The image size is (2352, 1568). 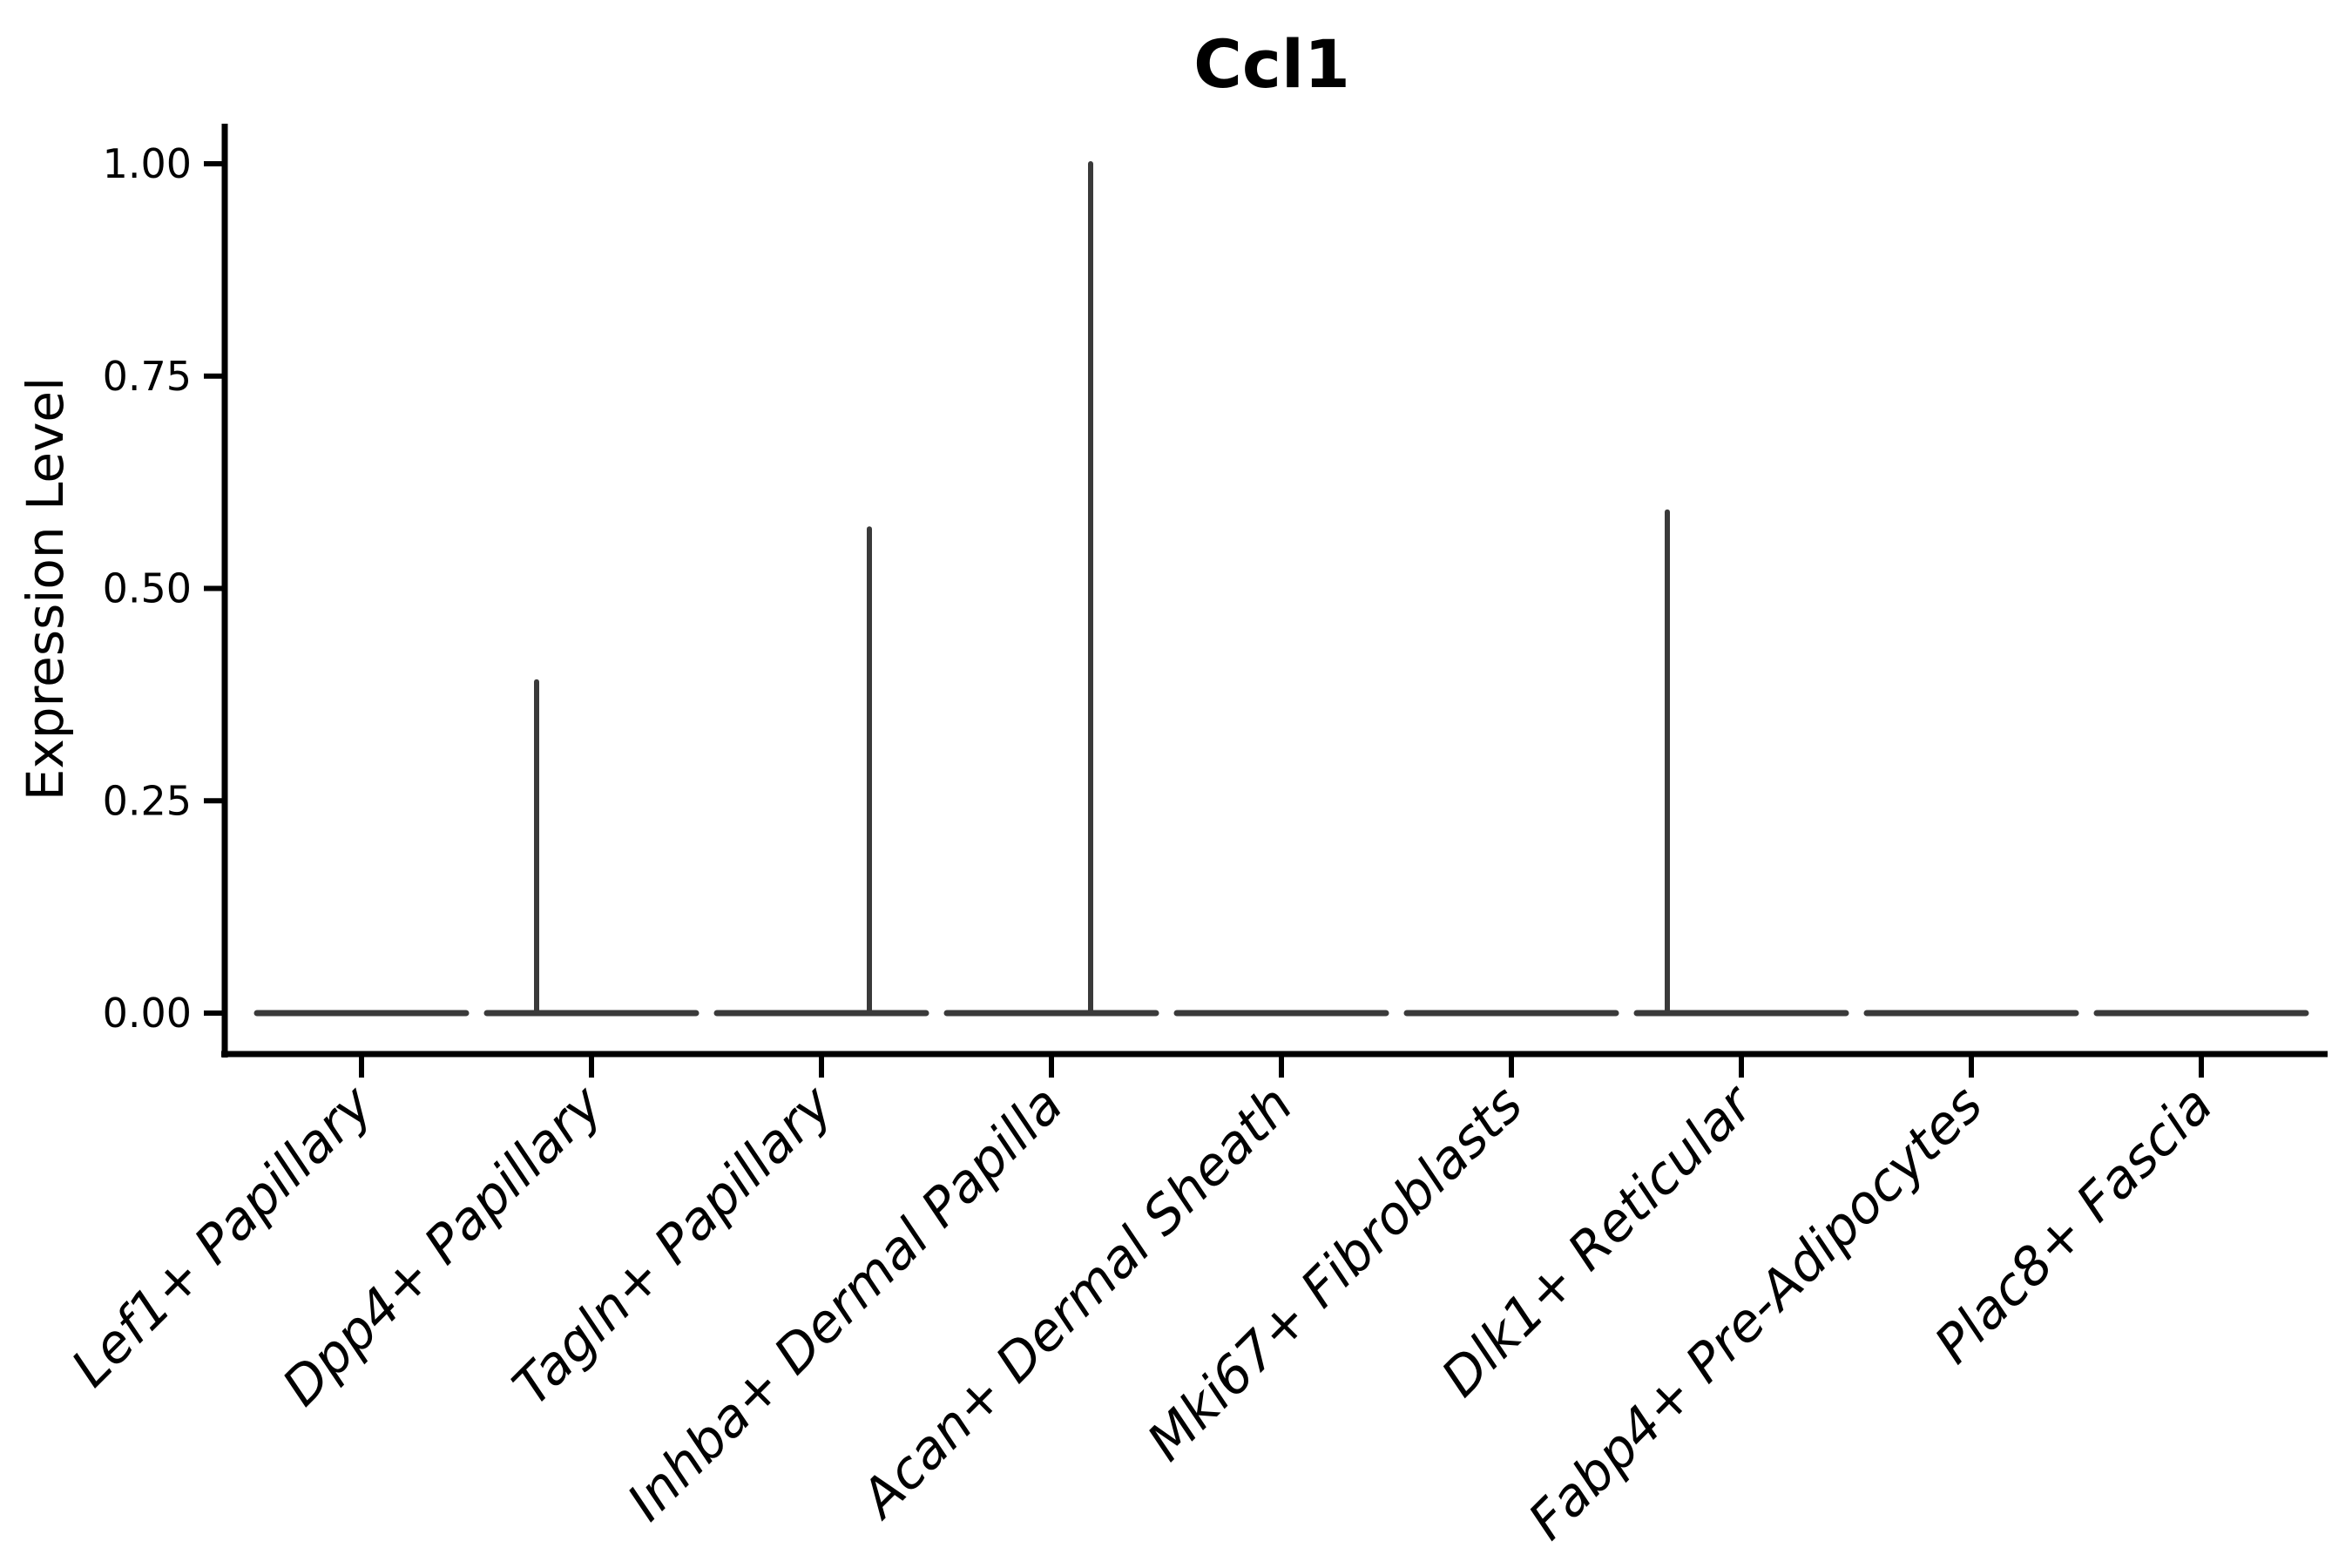 What do you see at coordinates (1755, 1312) in the screenshot?
I see `x-tick-label: Fabp4+ Pre-Adipocytes` at bounding box center [1755, 1312].